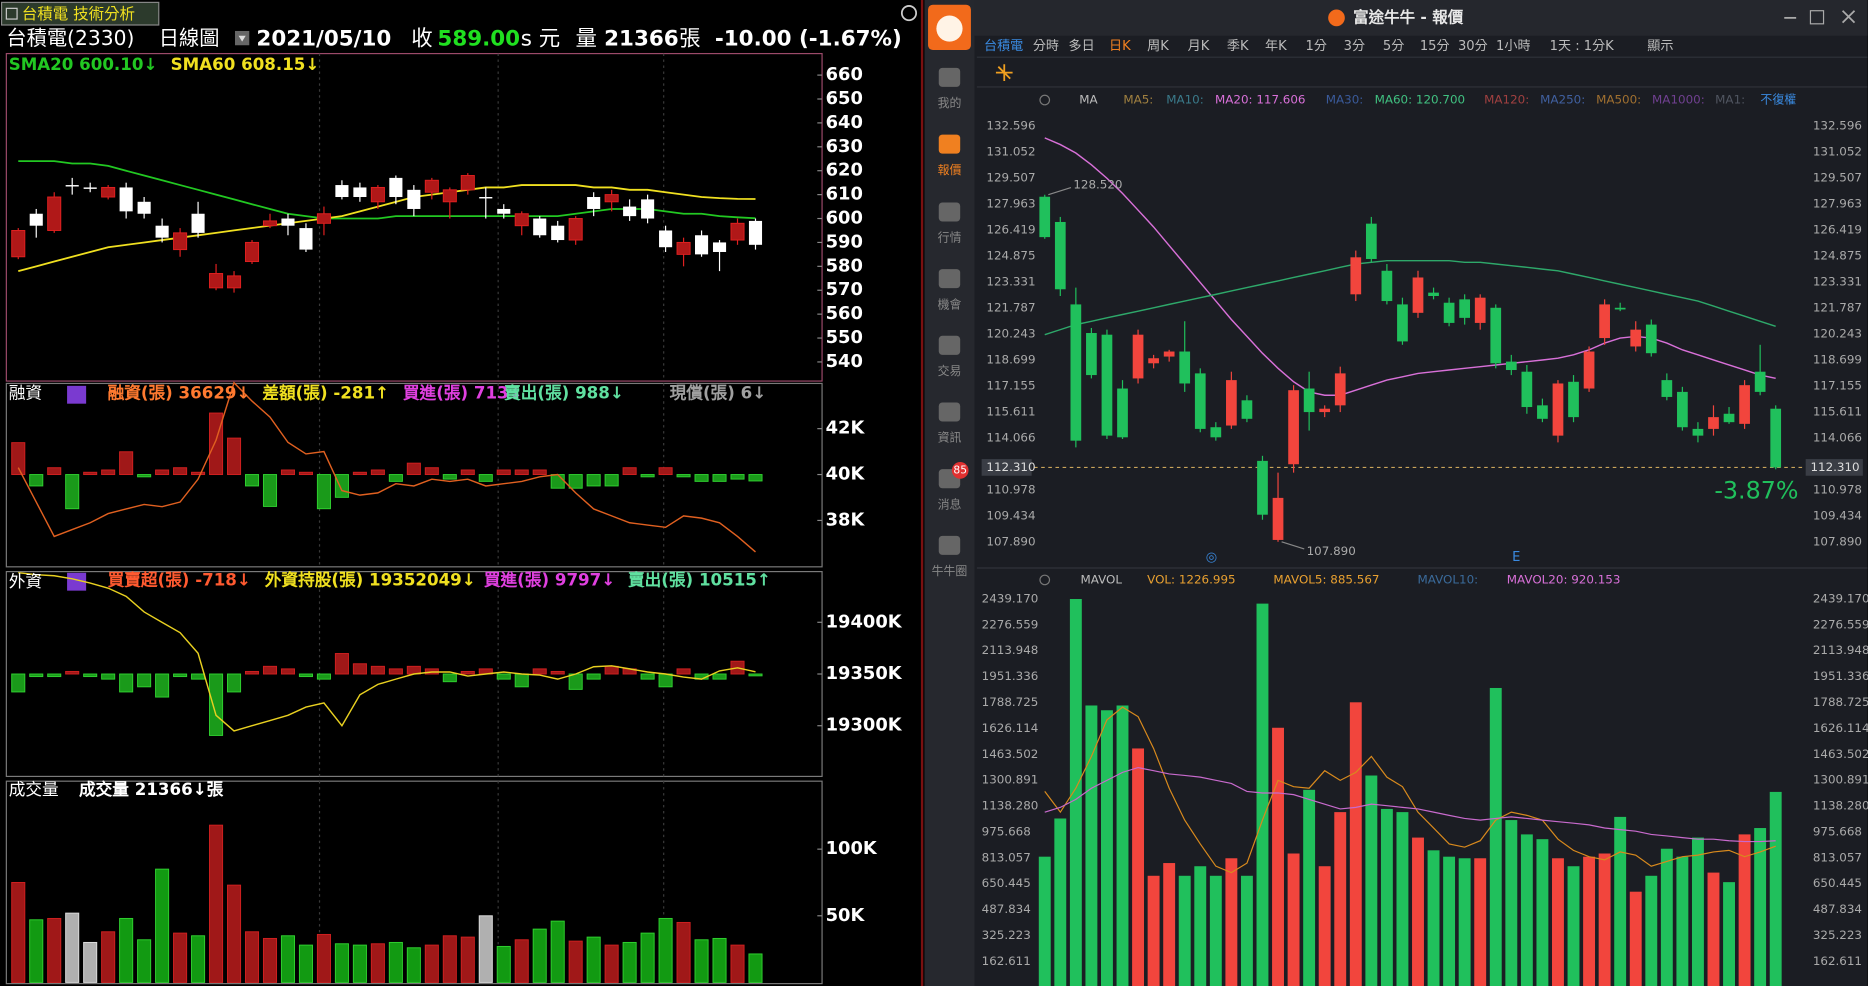 This screenshot has height=986, width=1868. Describe the element at coordinates (1199, 46) in the screenshot. I see `toolbar-item: 月K` at that location.